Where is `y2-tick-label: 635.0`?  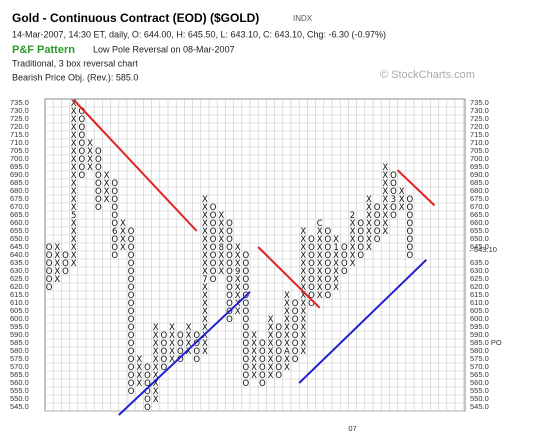 y2-tick-label: 635.0 is located at coordinates (479, 262).